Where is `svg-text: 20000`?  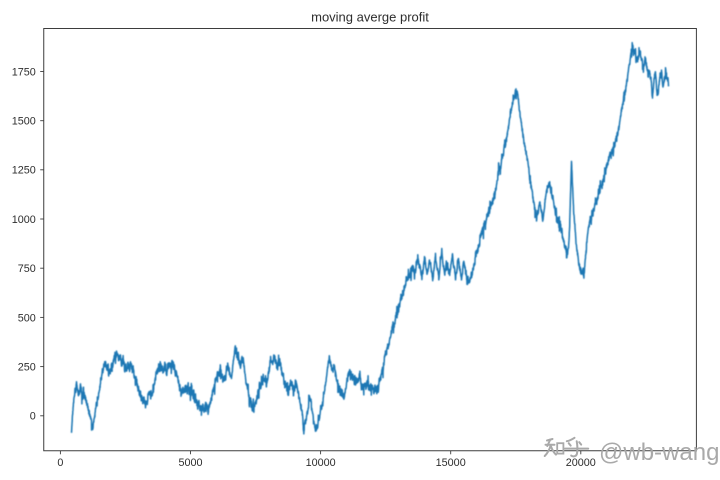
svg-text: 20000 is located at coordinates (581, 463).